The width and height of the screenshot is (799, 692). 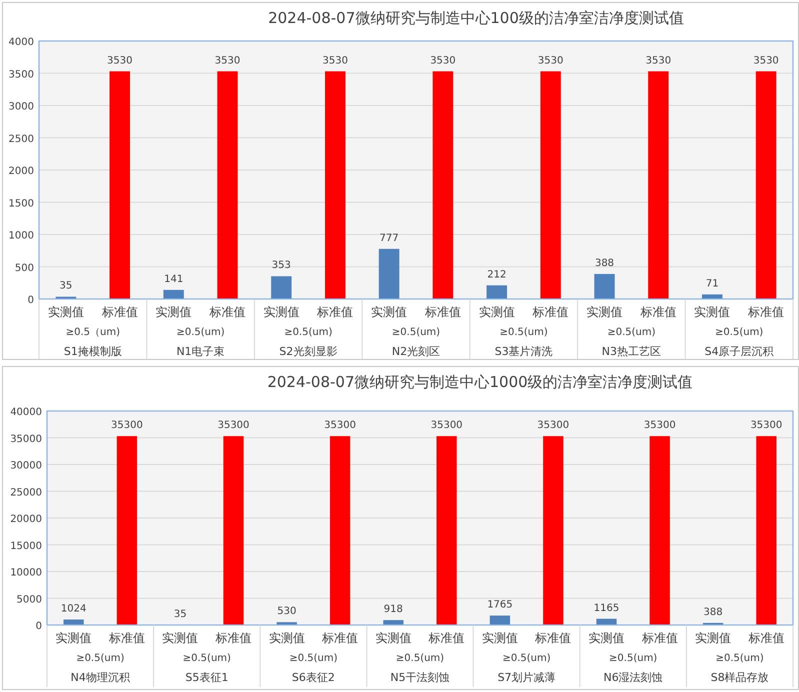 I want to click on text: S8样品存放, so click(x=739, y=677).